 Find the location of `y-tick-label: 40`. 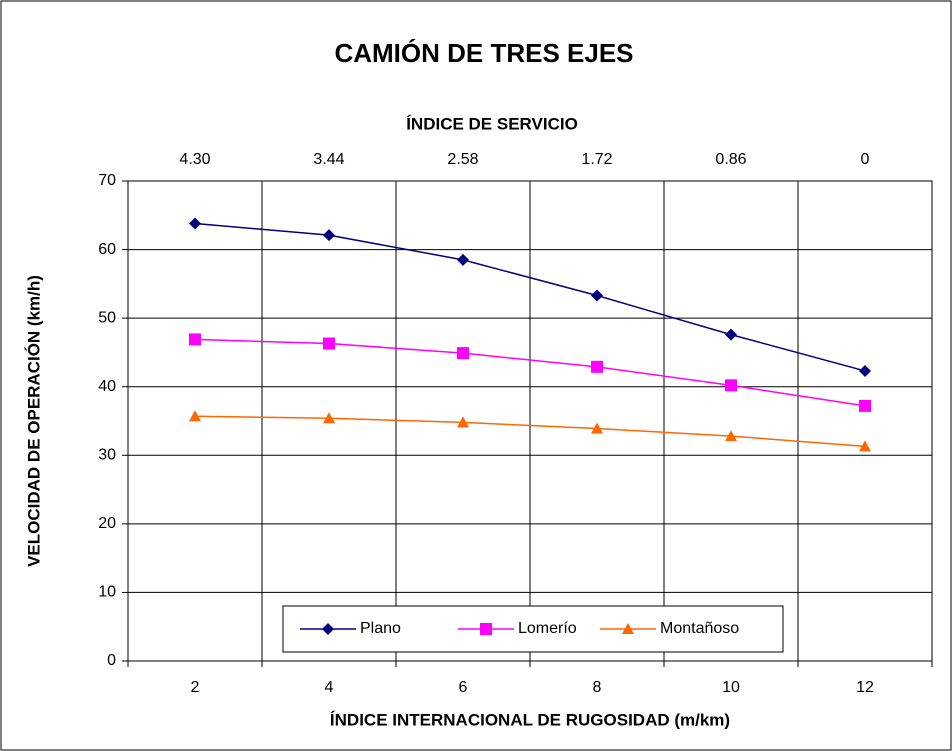

y-tick-label: 40 is located at coordinates (107, 386).